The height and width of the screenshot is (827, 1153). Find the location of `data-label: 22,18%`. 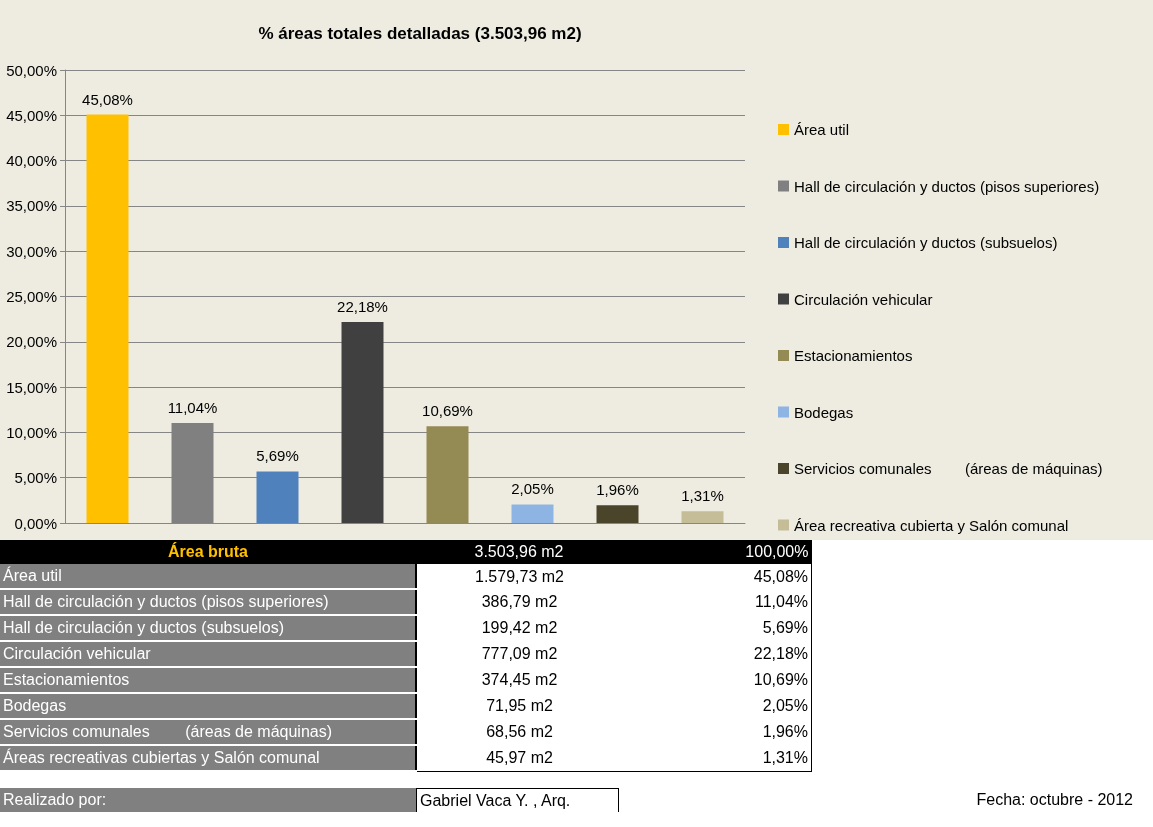

data-label: 22,18% is located at coordinates (362, 307).